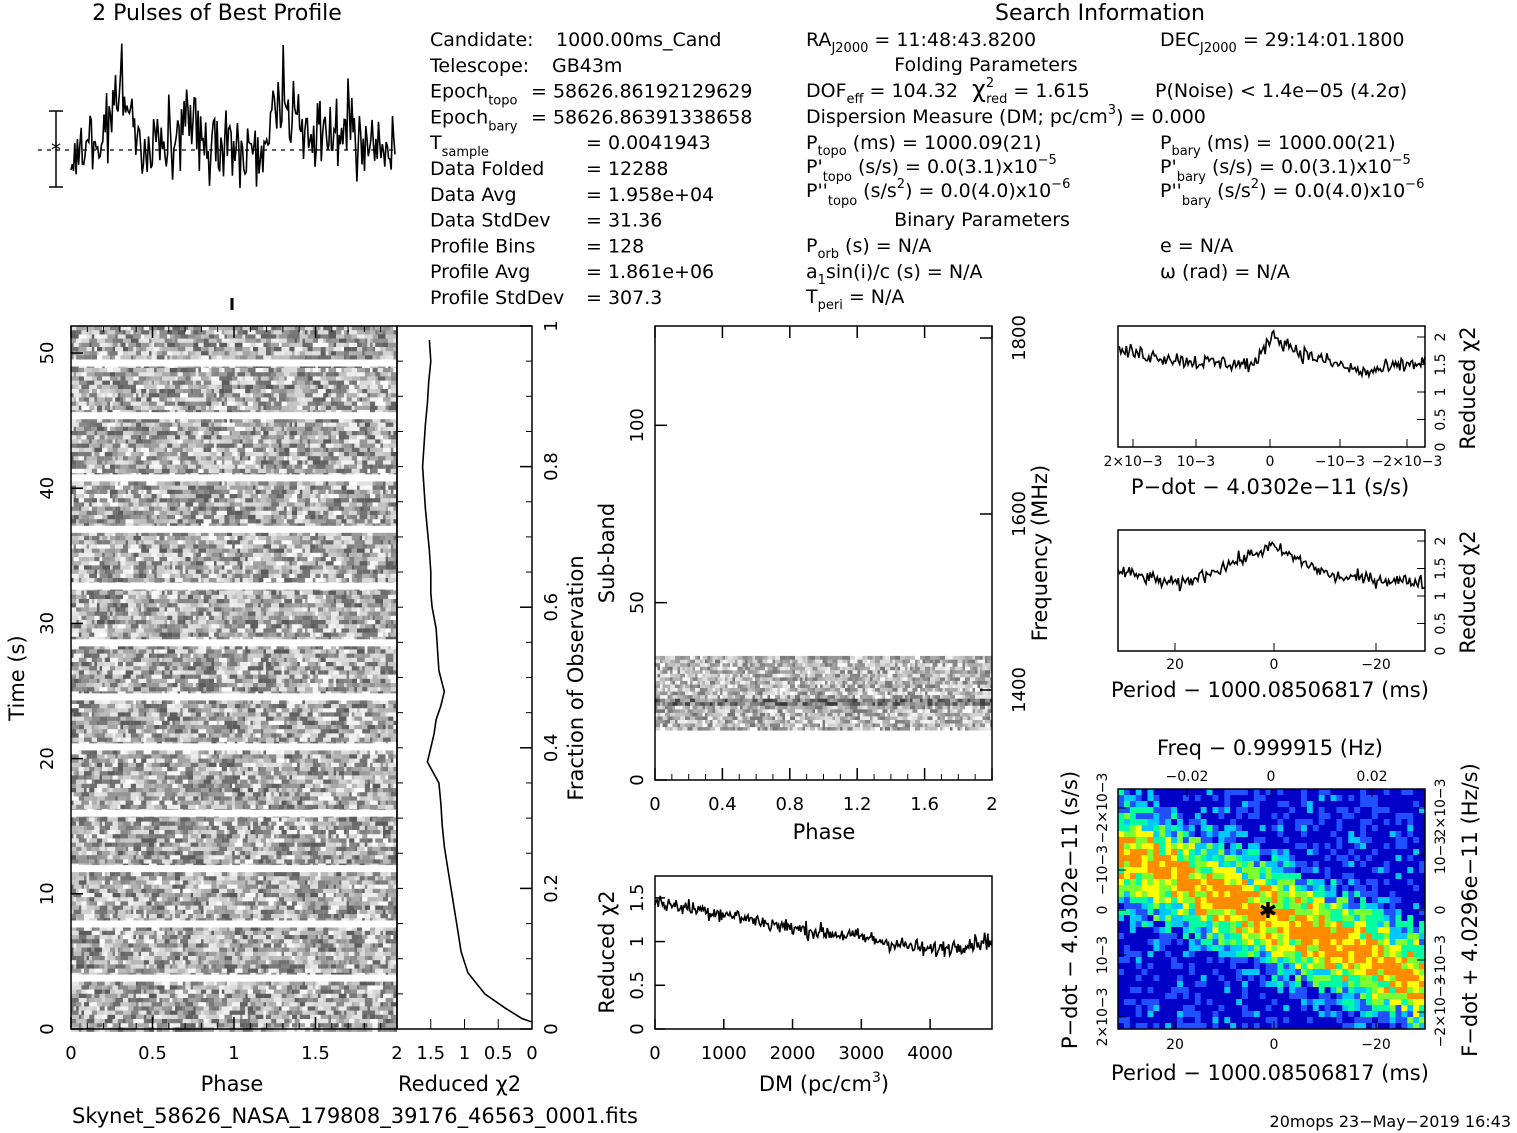  What do you see at coordinates (1103, 955) in the screenshot?
I see `pp-ytick: 10−3` at bounding box center [1103, 955].